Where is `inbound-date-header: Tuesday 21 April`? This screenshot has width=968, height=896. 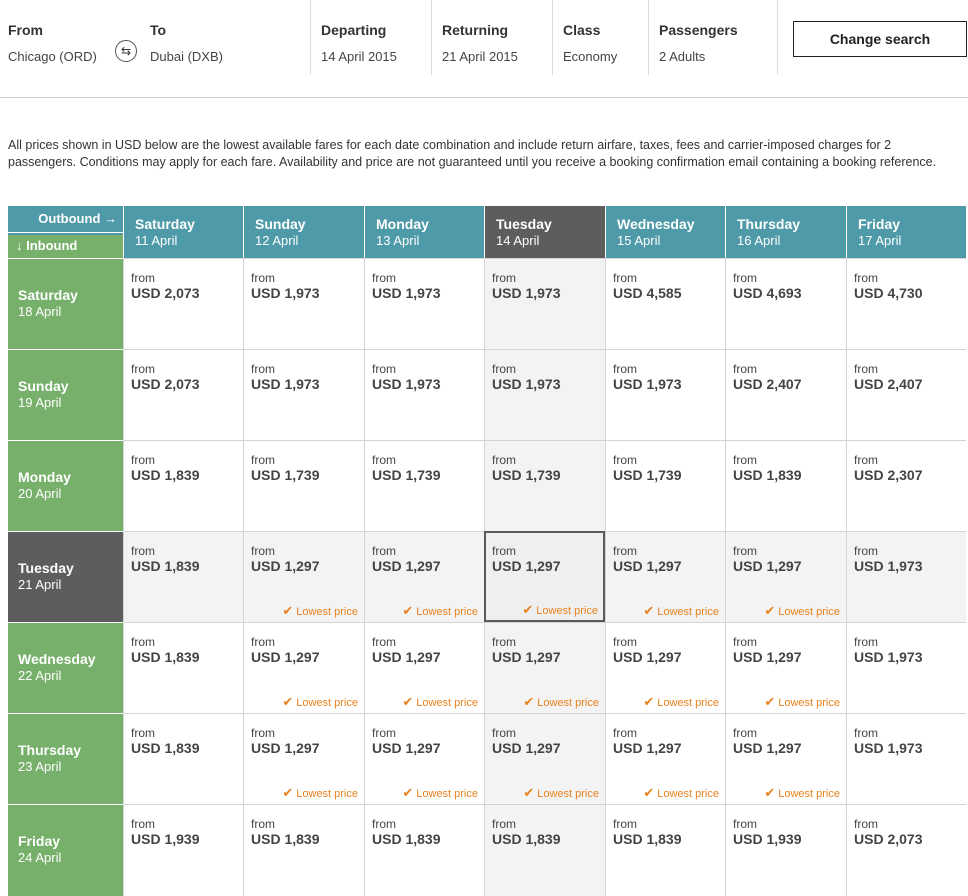
inbound-date-header: Tuesday 21 April is located at coordinates (65, 576).